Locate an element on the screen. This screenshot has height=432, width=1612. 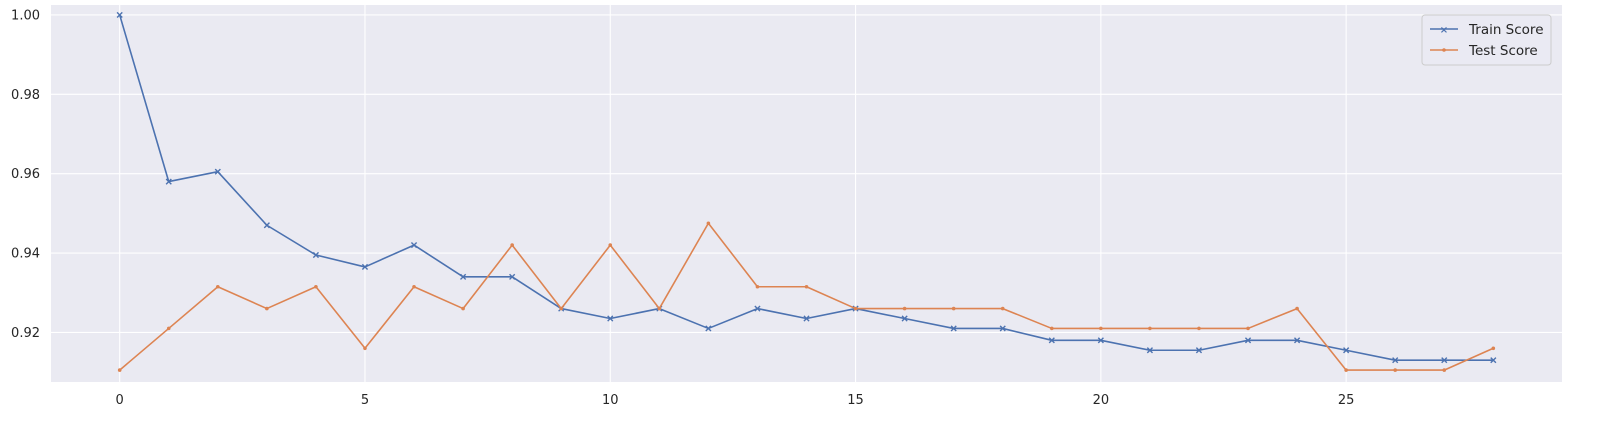
legend: × Train Score Test Score is located at coordinates (1486, 40).